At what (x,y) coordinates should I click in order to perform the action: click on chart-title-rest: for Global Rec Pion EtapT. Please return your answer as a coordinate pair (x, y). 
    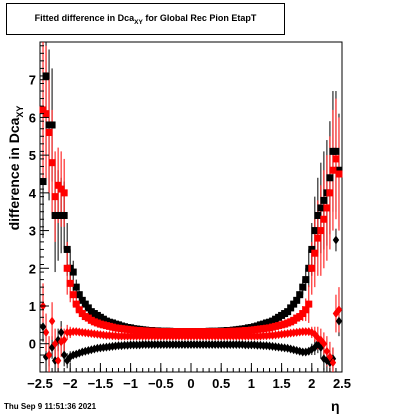
    Looking at the image, I should click on (199, 18).